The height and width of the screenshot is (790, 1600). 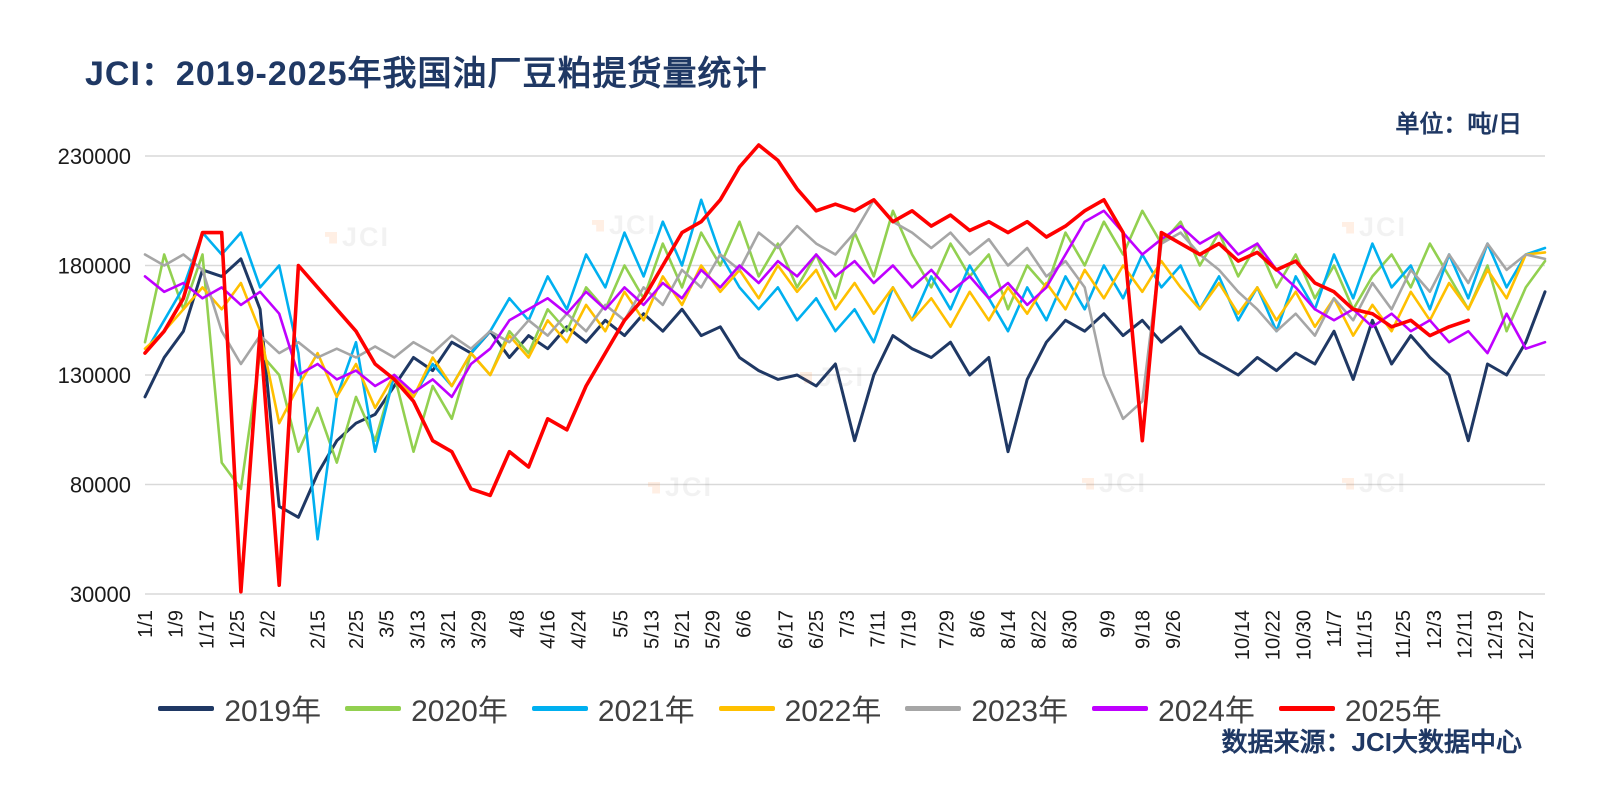 I want to click on svg-text: 11/15, so click(x=1366, y=634).